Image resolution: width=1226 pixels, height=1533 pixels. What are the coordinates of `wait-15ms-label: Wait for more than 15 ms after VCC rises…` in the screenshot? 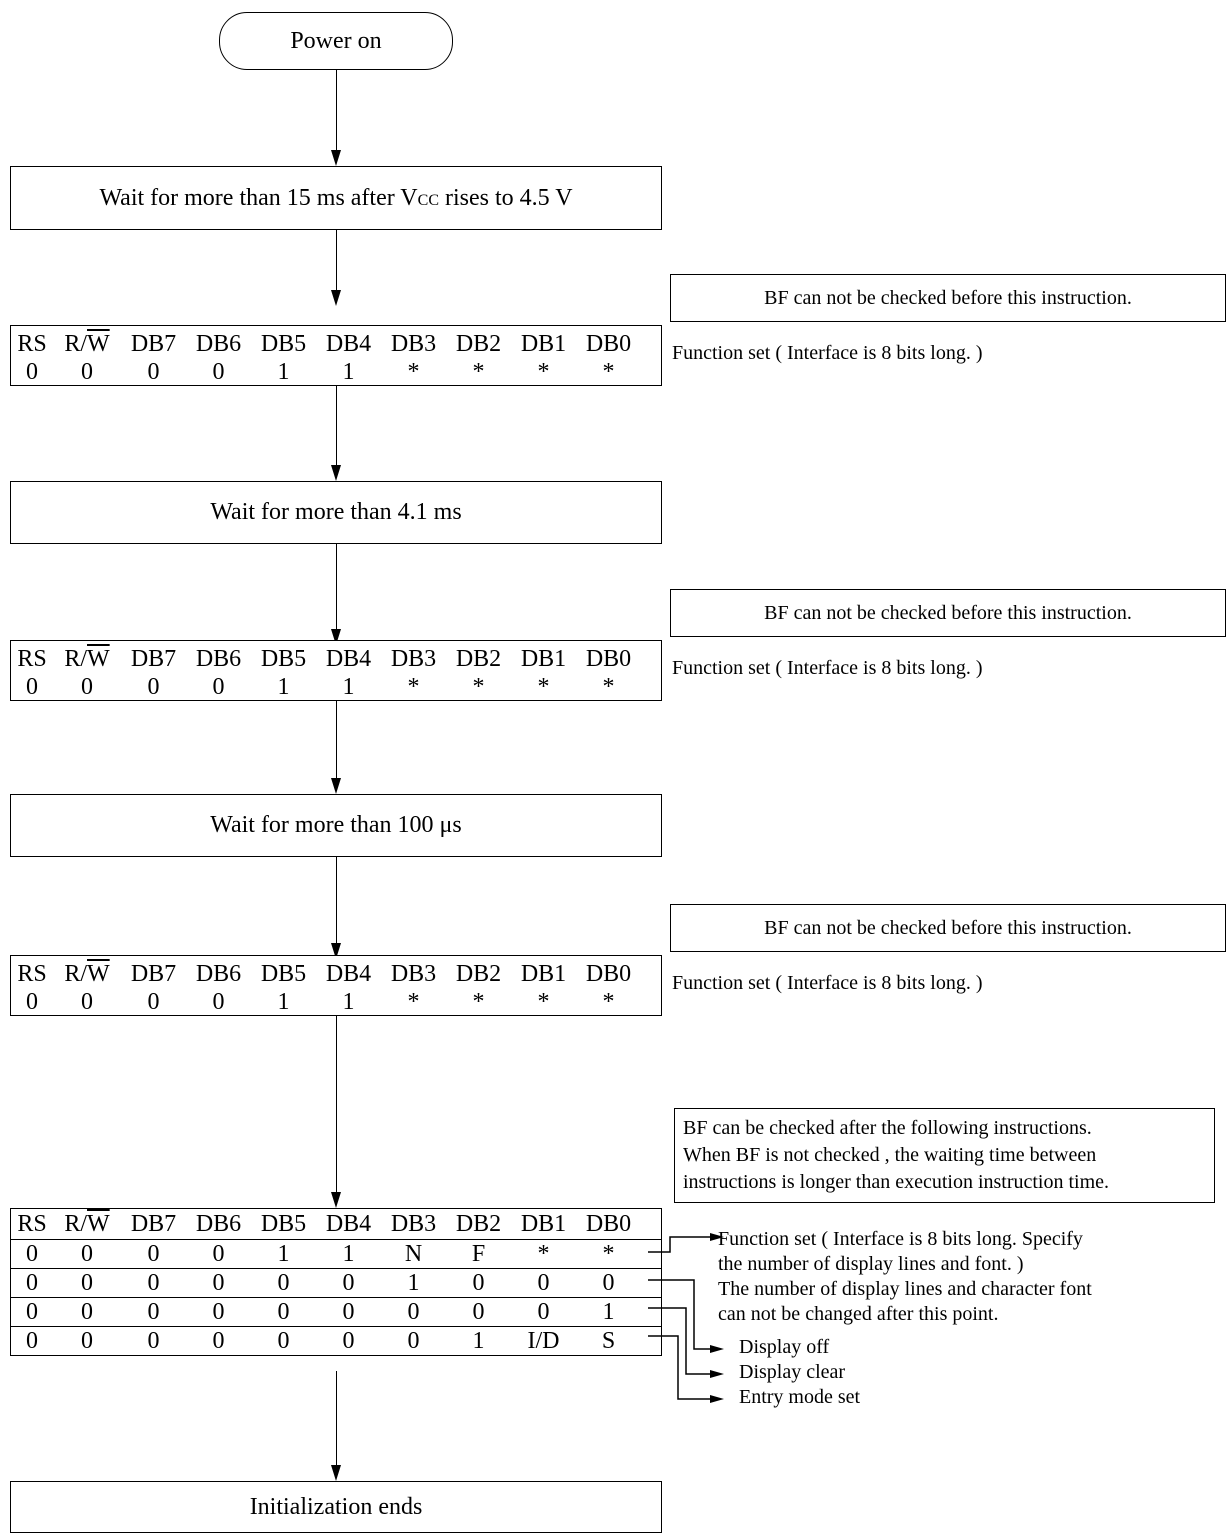 It's located at (336, 197).